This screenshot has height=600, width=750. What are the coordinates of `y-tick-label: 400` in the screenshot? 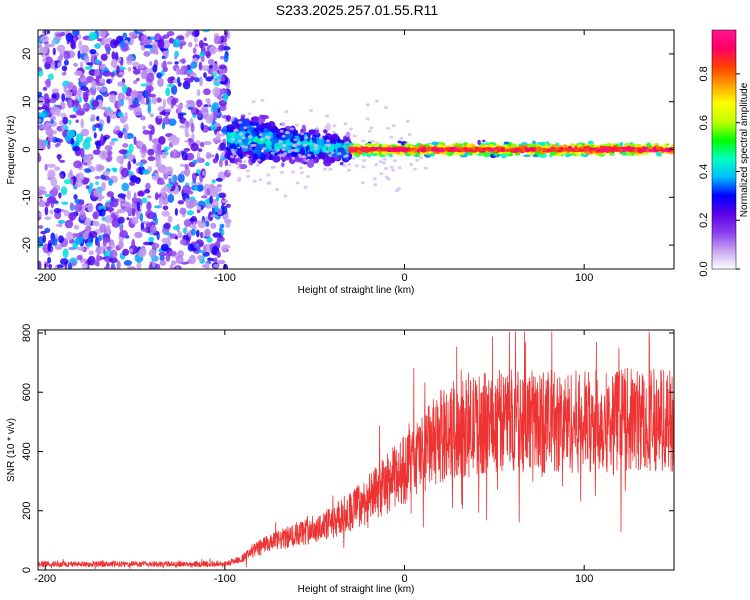 It's located at (27, 451).